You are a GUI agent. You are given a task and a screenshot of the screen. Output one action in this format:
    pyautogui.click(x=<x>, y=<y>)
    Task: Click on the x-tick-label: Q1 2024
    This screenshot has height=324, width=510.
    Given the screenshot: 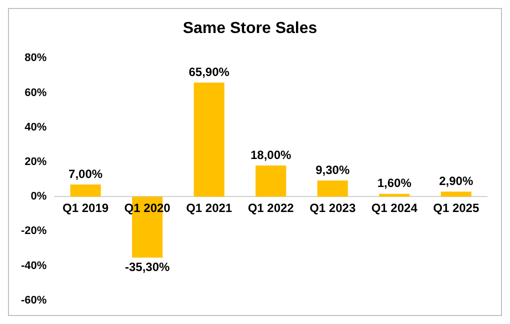 What is the action you would take?
    pyautogui.click(x=394, y=207)
    